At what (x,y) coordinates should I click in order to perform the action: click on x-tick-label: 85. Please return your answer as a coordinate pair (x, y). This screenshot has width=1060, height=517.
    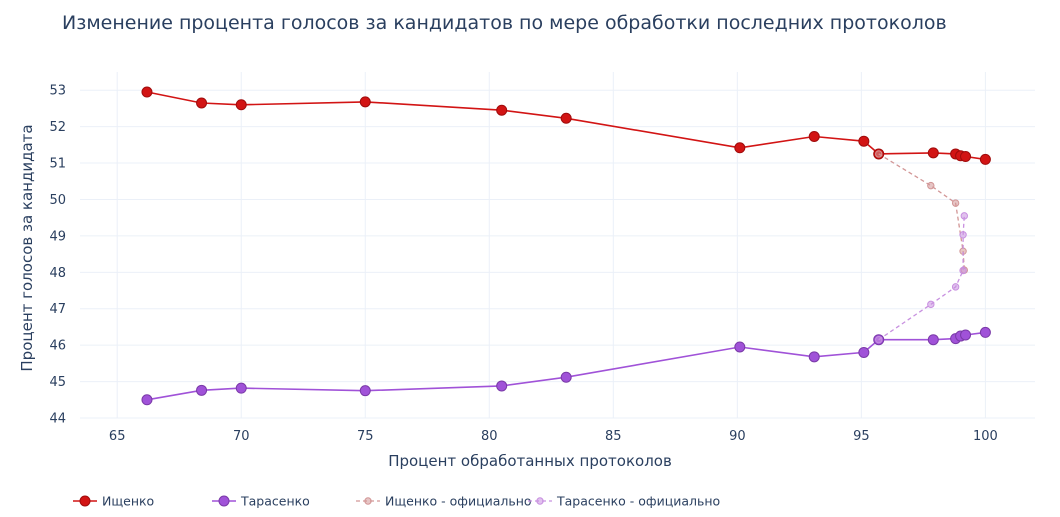
    Looking at the image, I should click on (613, 436).